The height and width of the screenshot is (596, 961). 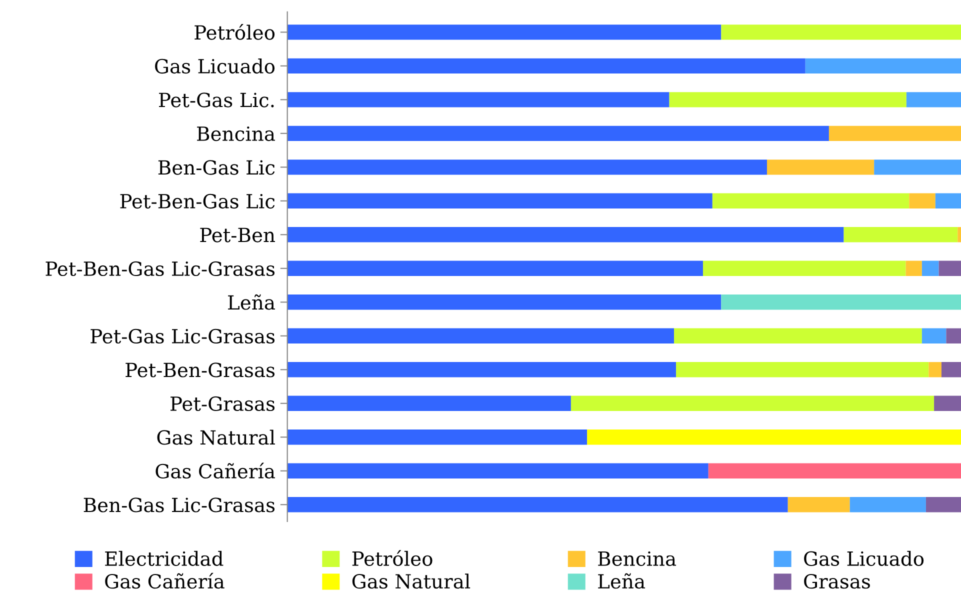 What do you see at coordinates (837, 581) in the screenshot?
I see `legend-label: Grasas` at bounding box center [837, 581].